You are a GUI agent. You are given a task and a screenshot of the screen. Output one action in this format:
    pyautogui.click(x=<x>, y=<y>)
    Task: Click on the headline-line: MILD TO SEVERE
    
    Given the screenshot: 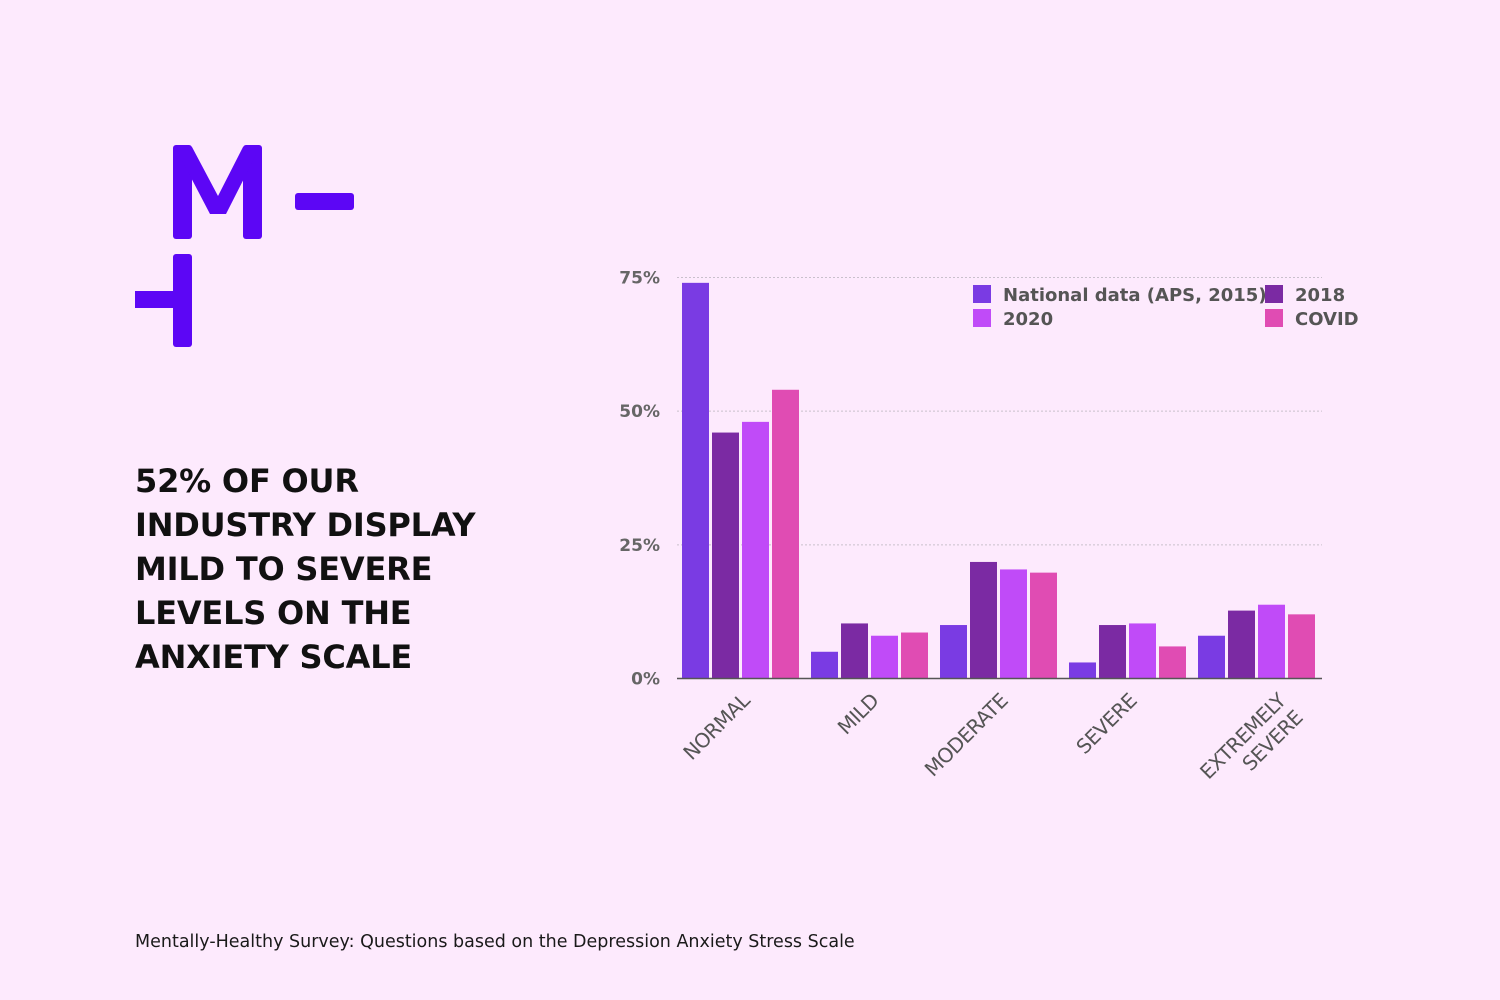 What is the action you would take?
    pyautogui.click(x=284, y=569)
    